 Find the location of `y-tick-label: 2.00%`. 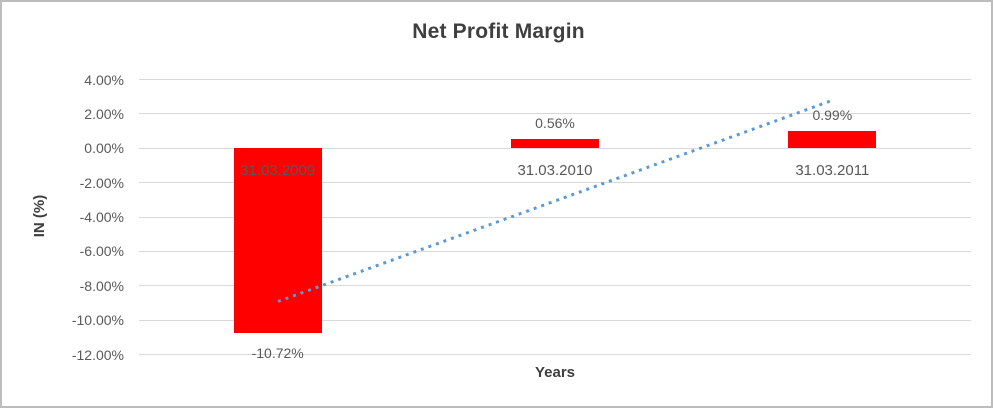

y-tick-label: 2.00% is located at coordinates (104, 113).